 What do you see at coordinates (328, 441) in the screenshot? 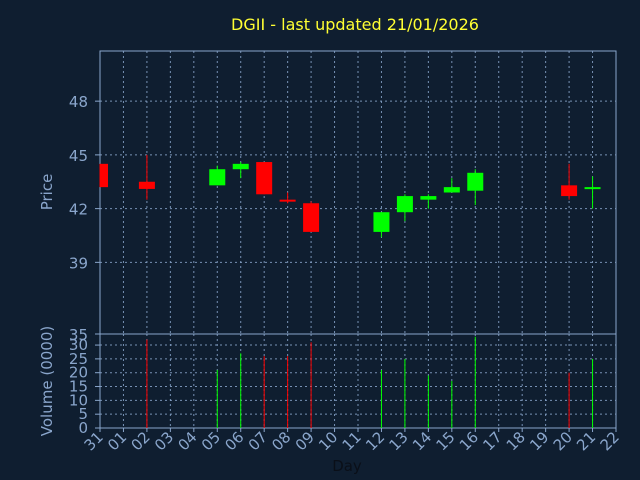
I see `x-tick-label: 10` at bounding box center [328, 441].